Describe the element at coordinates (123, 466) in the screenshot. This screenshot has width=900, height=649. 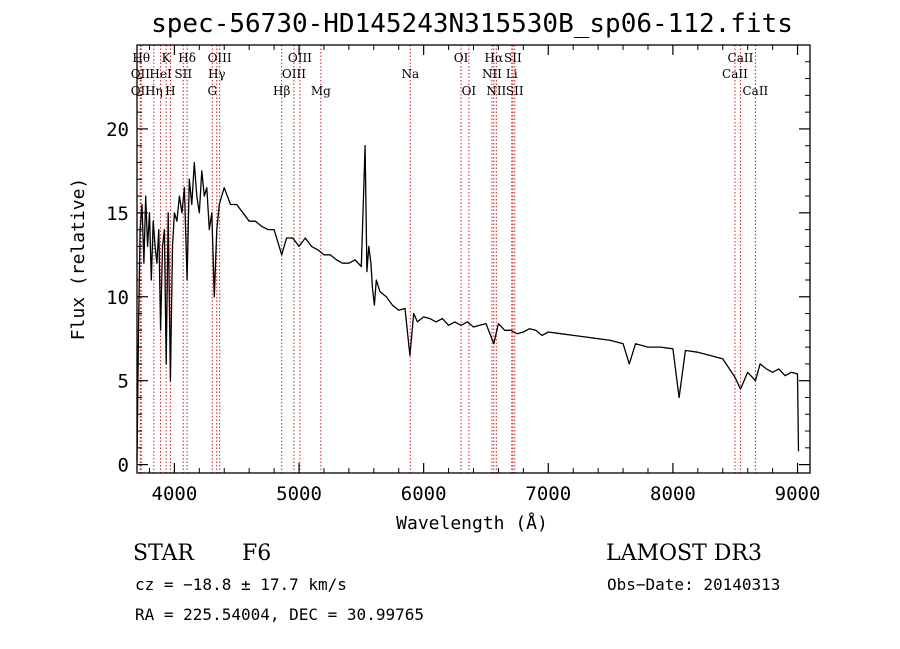
I see `y-tick-label: 0` at that location.